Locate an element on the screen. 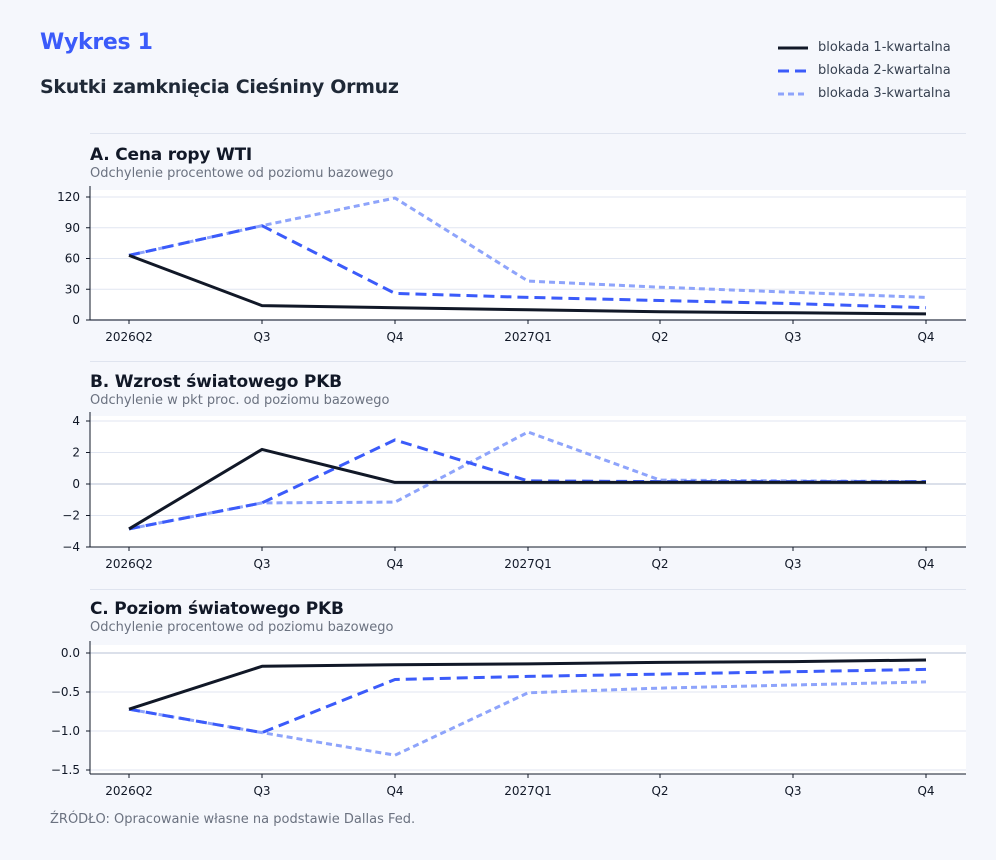 The width and height of the screenshot is (996, 860). legend-label: blokada 1-kwartalna is located at coordinates (884, 47).